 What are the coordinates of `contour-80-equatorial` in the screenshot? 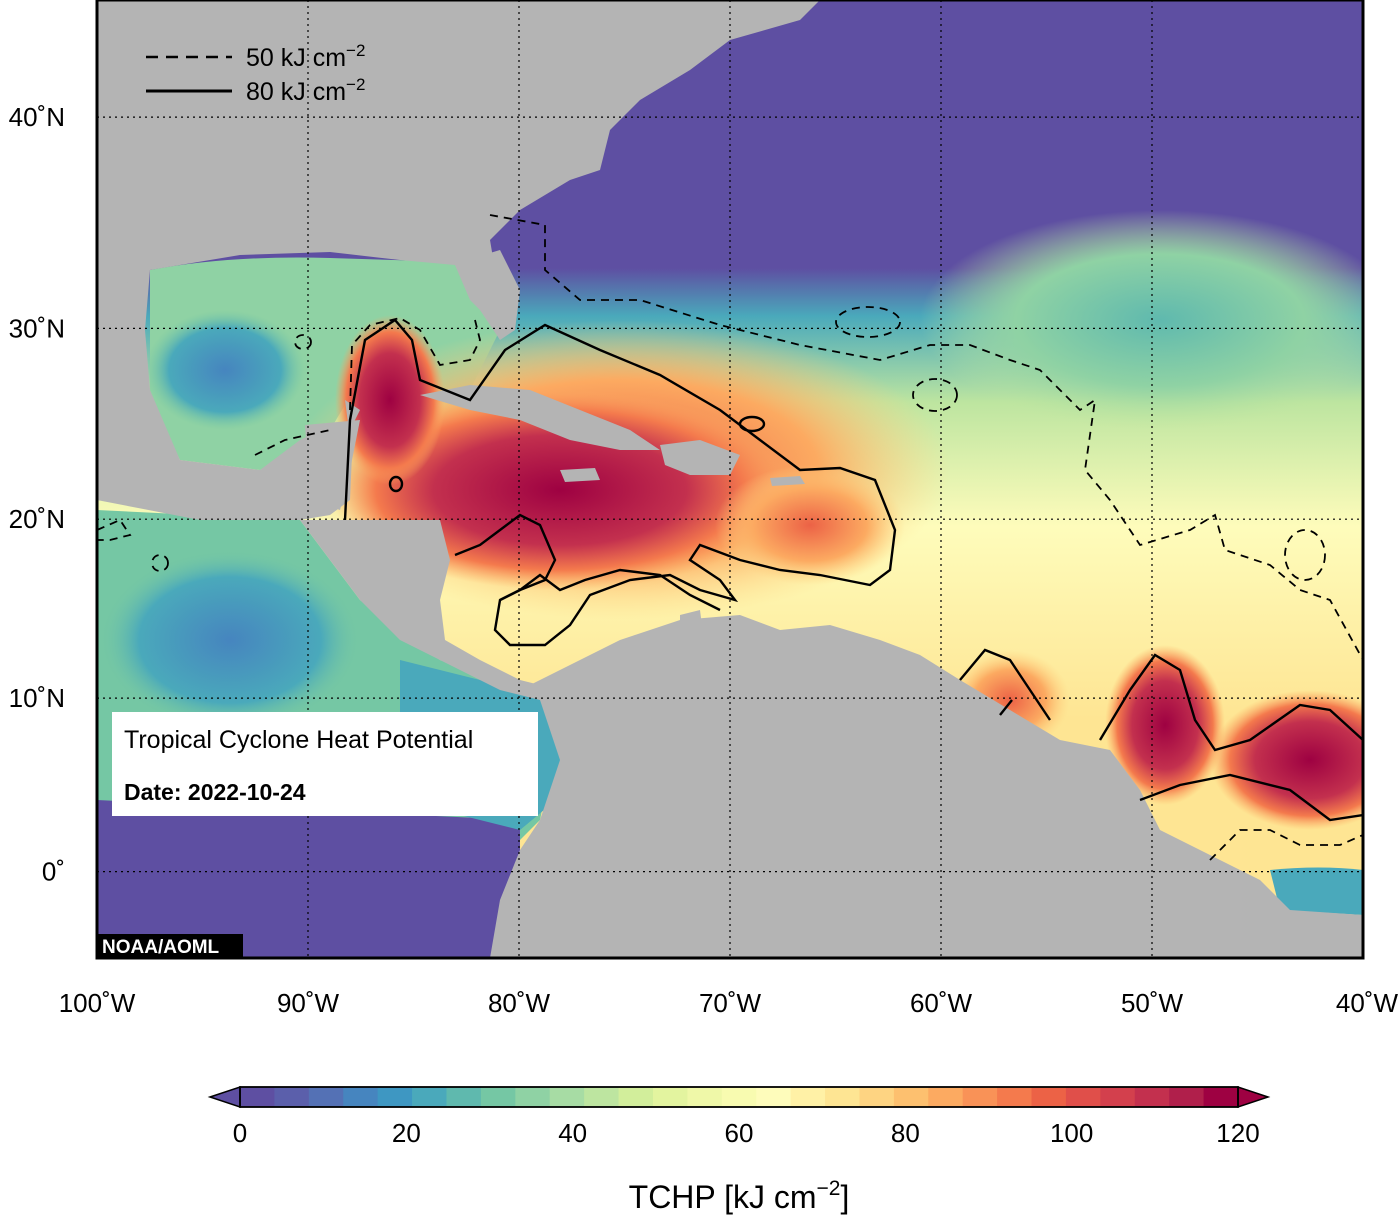 It's located at (1161, 735).